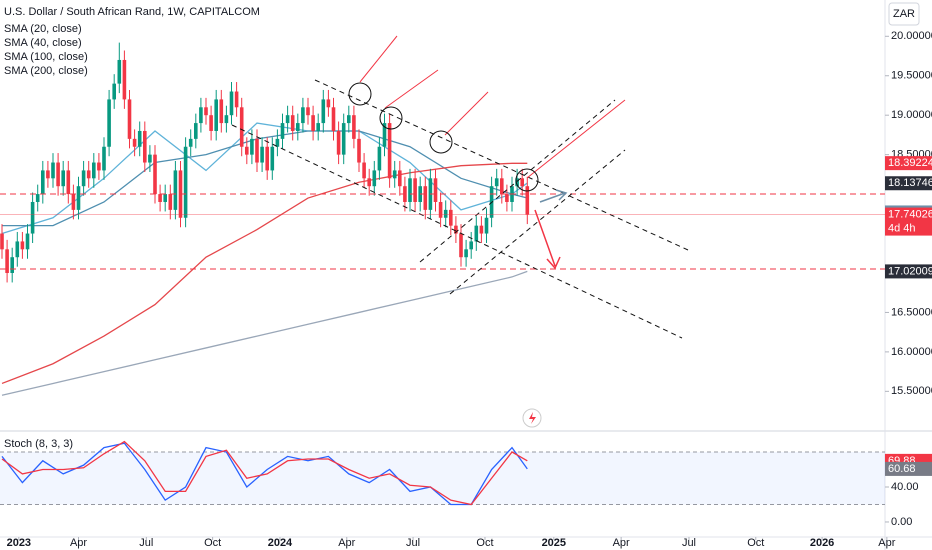 Image resolution: width=932 pixels, height=550 pixels. I want to click on sma-line, so click(264, 333).